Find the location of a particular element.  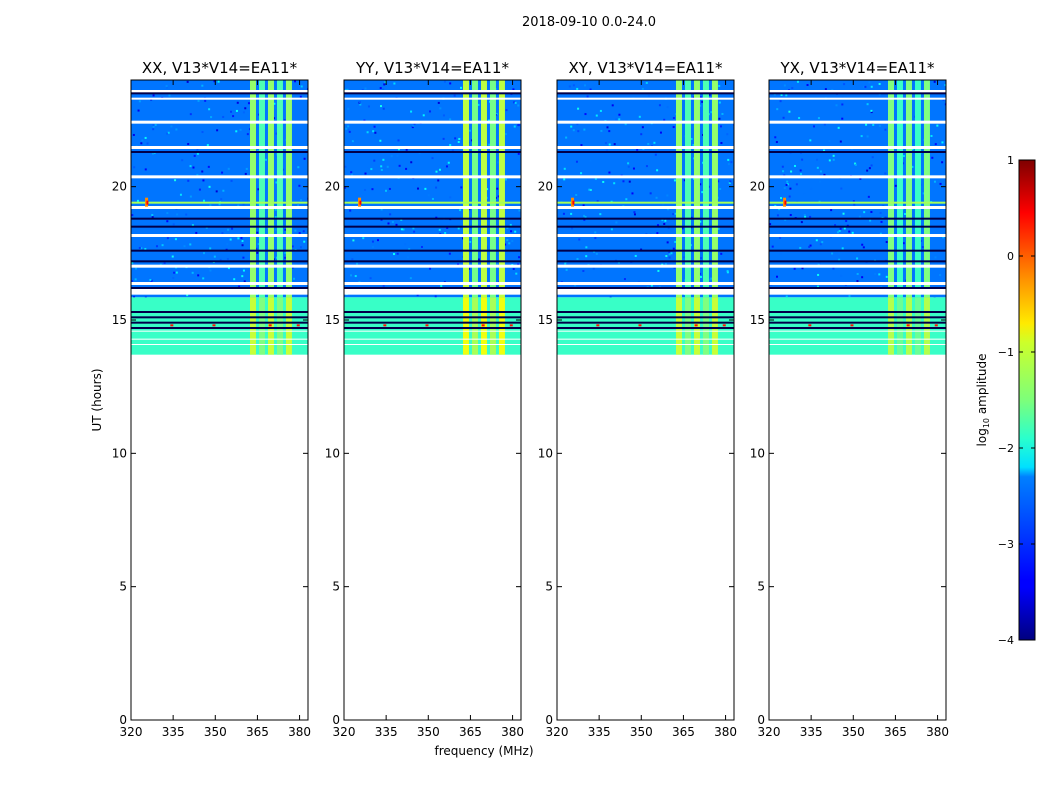

rfi-column-lower is located at coordinates (474, 326).